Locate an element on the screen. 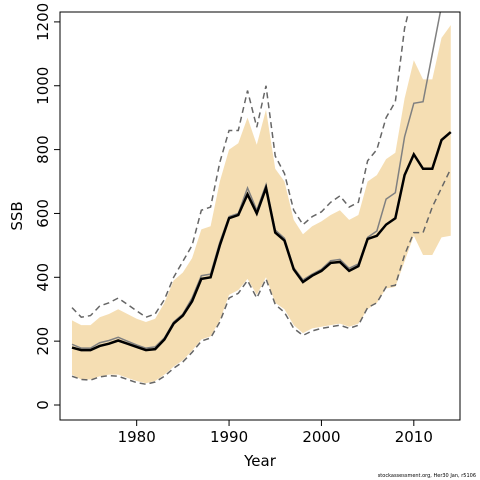 The height and width of the screenshot is (480, 480). footer: stockassessment.org, Her30 Jan, r5106 is located at coordinates (427, 476).